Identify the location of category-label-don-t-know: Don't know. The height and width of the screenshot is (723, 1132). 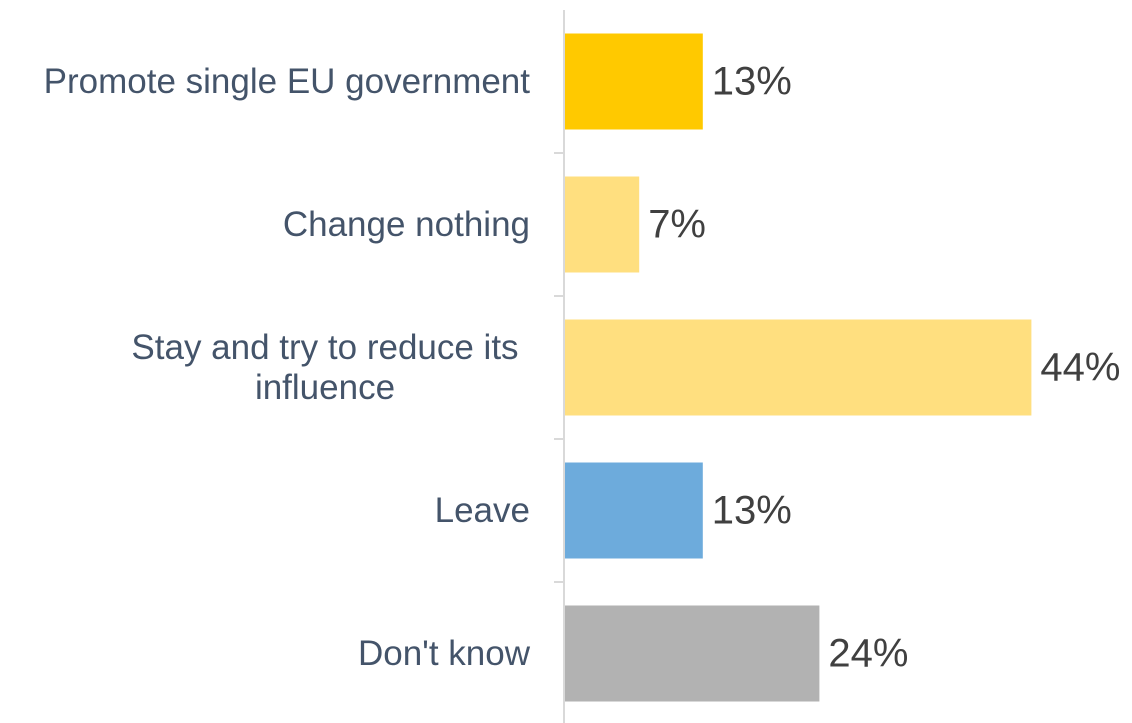
(444, 653).